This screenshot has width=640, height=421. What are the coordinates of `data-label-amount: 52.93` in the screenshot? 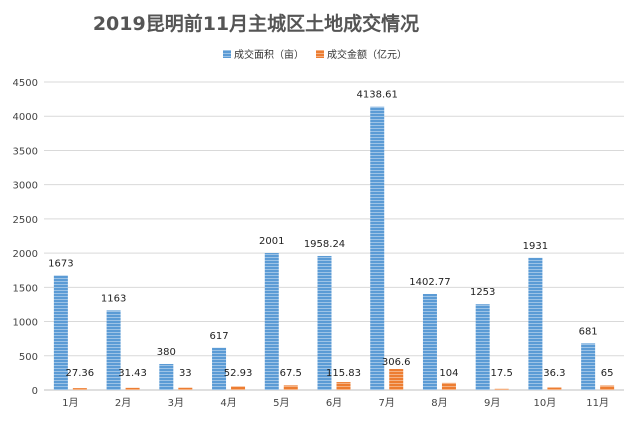 It's located at (238, 373).